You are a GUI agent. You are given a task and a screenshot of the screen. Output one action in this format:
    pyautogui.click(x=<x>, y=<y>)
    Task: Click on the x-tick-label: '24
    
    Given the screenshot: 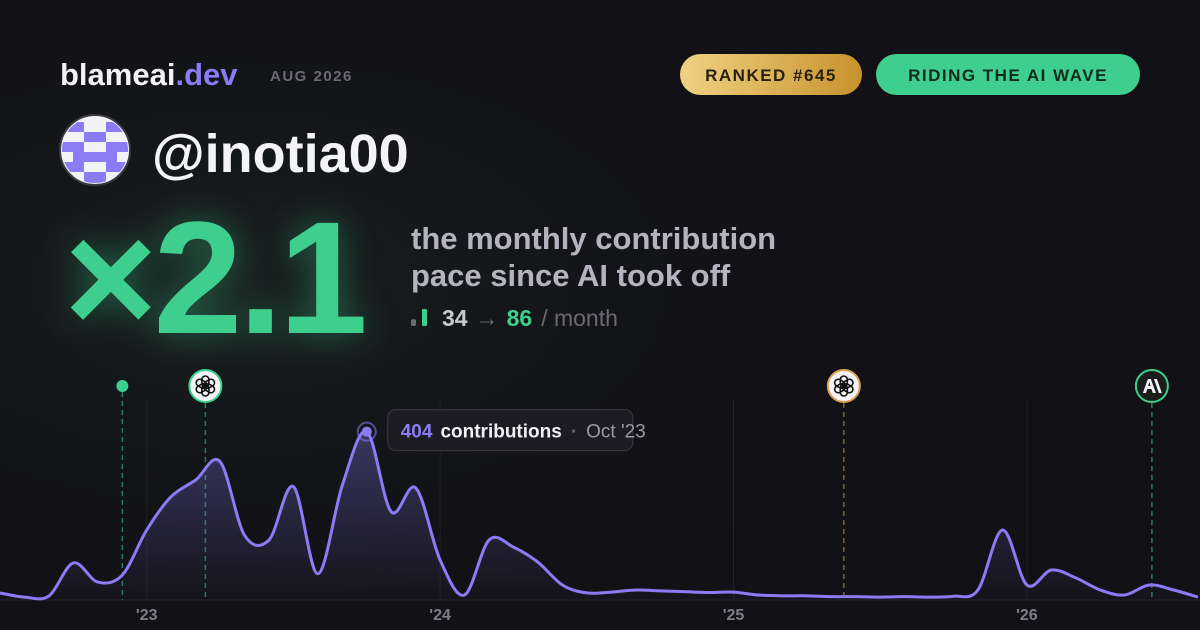 What is the action you would take?
    pyautogui.click(x=440, y=615)
    